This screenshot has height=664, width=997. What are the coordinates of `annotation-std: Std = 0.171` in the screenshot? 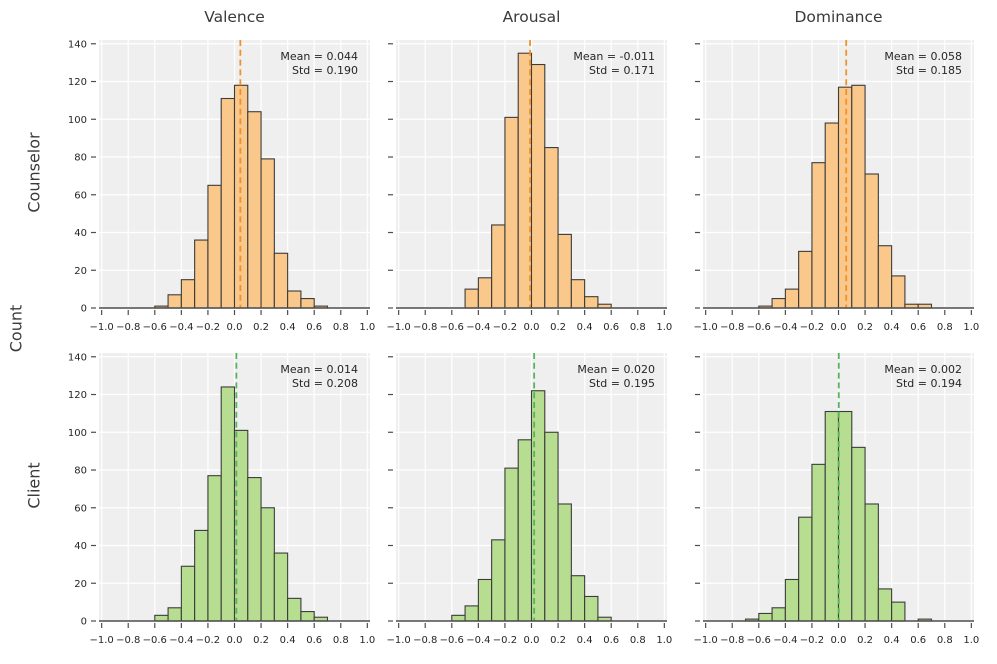 It's located at (622, 71).